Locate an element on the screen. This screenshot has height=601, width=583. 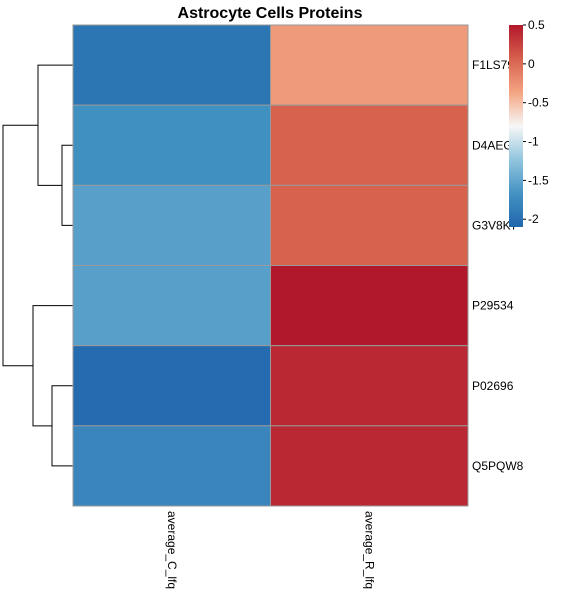
legend-tick-label: -0.5 is located at coordinates (538, 103).